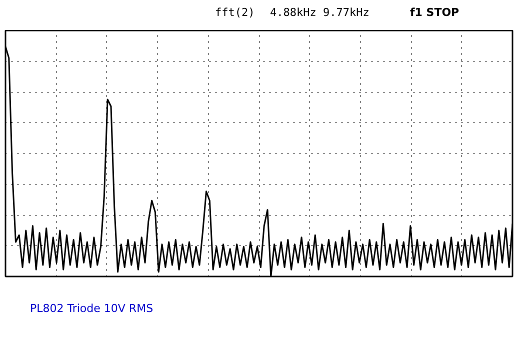  Describe the element at coordinates (92, 309) in the screenshot. I see `text: PL802 Triode 10V RMS` at that location.